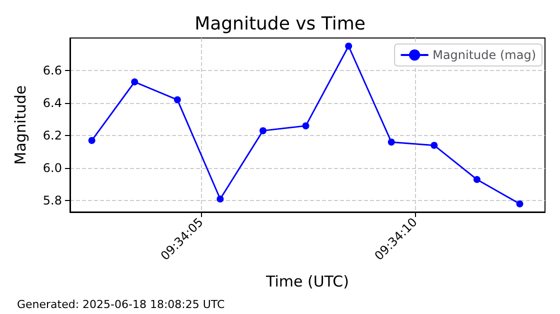 The height and width of the screenshot is (314, 560). Describe the element at coordinates (52, 71) in the screenshot. I see `y-tick-label: 6.6` at that location.